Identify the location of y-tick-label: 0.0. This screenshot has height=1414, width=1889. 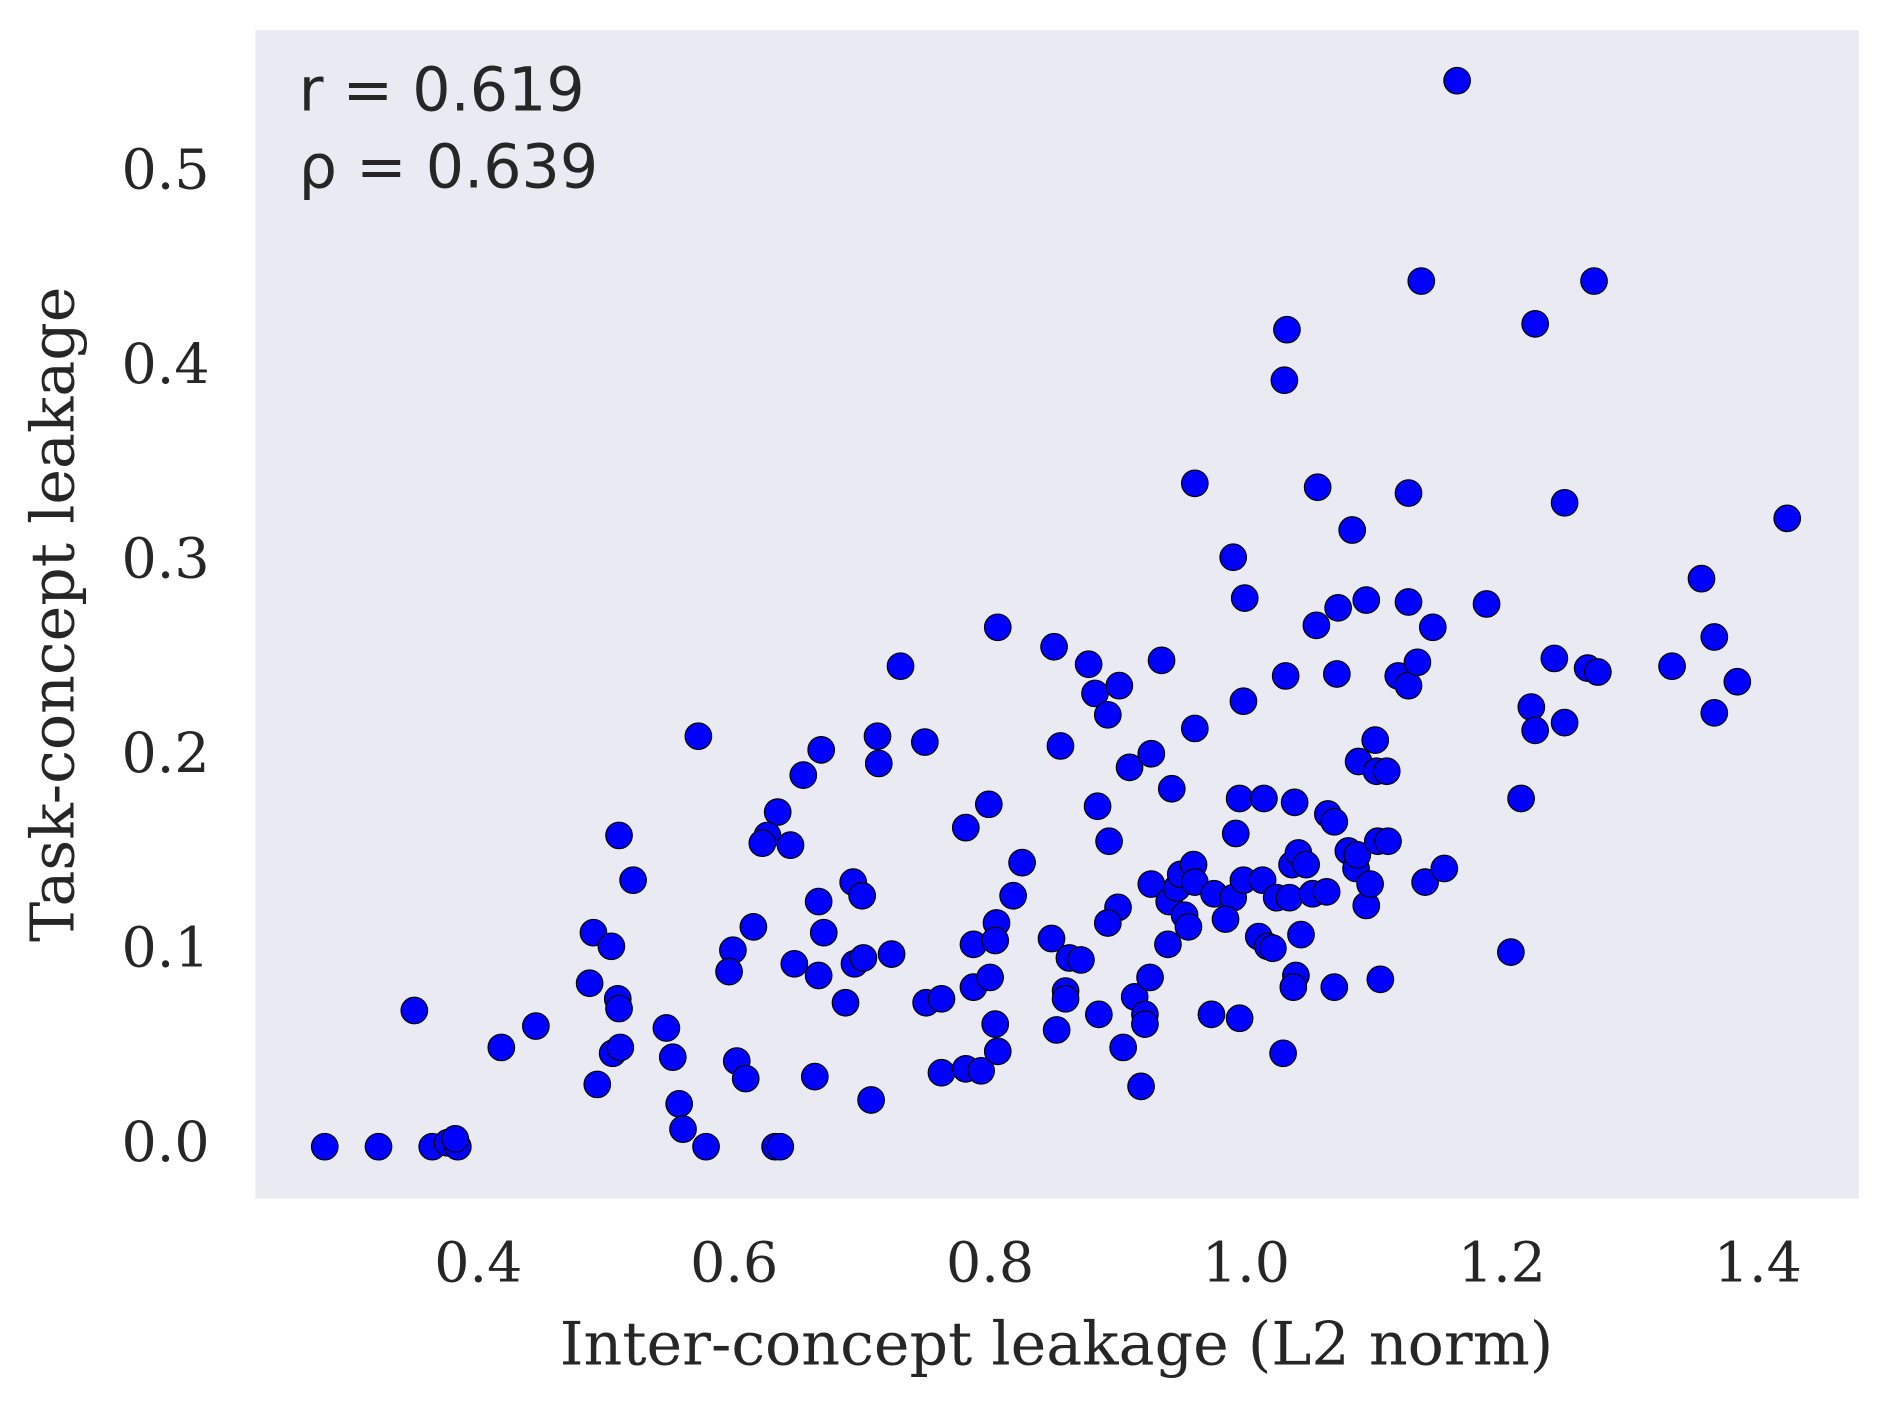
(165, 1143).